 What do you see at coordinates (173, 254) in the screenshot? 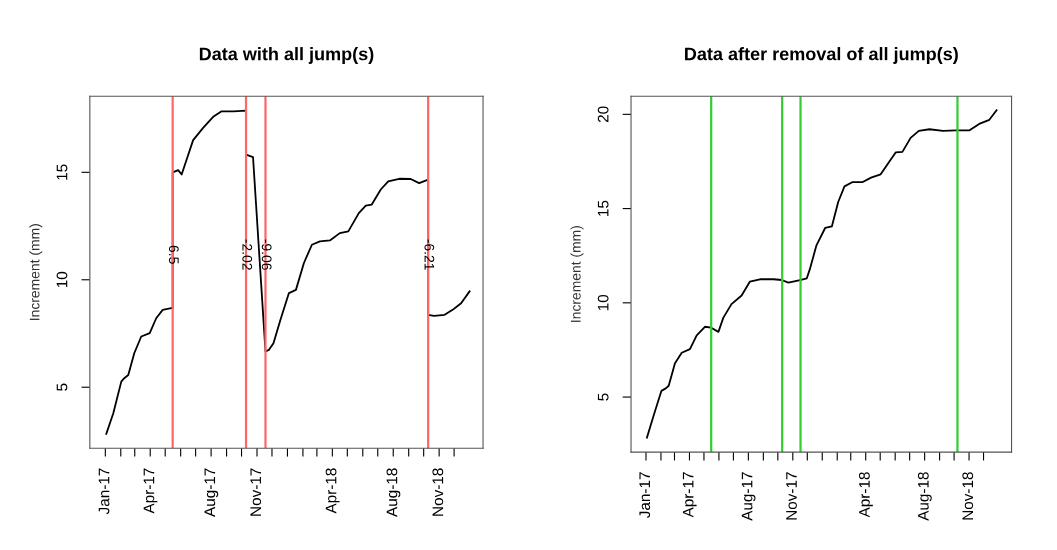
I see `ref-line-label: 6.5` at bounding box center [173, 254].